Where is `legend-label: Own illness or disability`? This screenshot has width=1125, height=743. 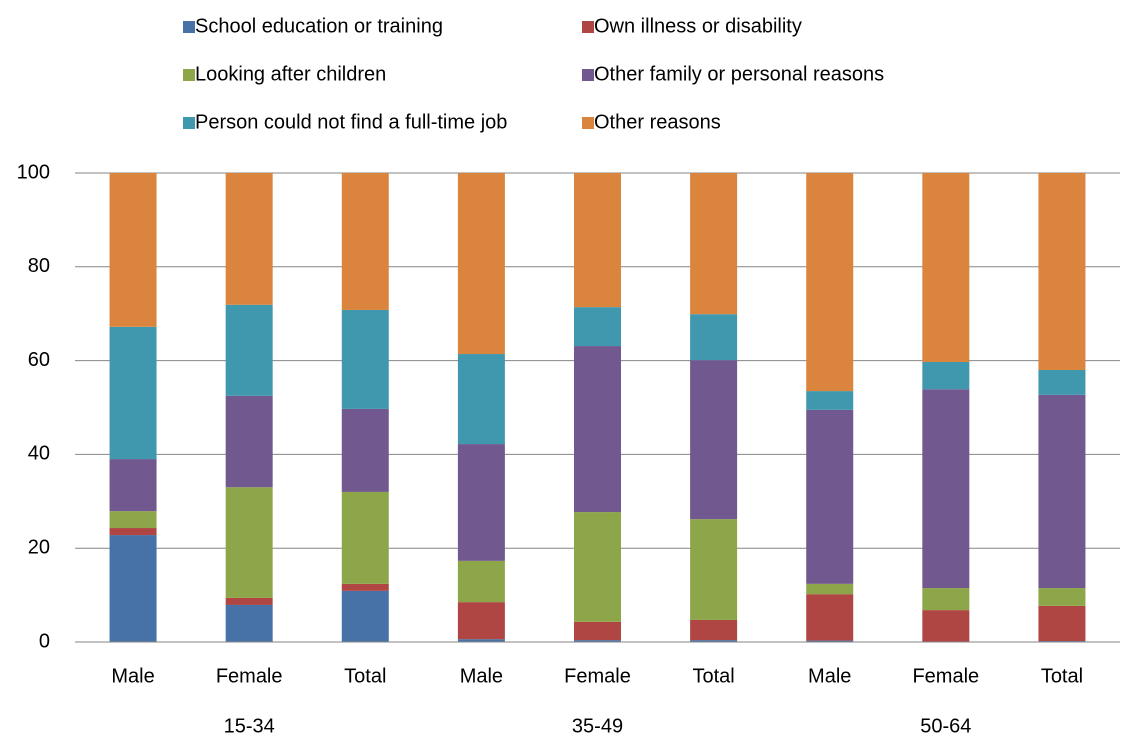 legend-label: Own illness or disability is located at coordinates (698, 26).